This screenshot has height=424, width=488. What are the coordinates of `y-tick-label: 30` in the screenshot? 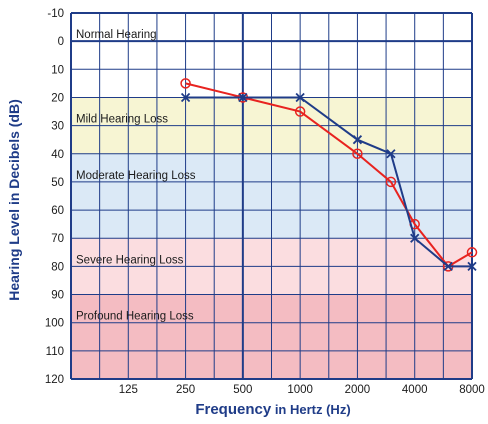 It's located at (57, 127).